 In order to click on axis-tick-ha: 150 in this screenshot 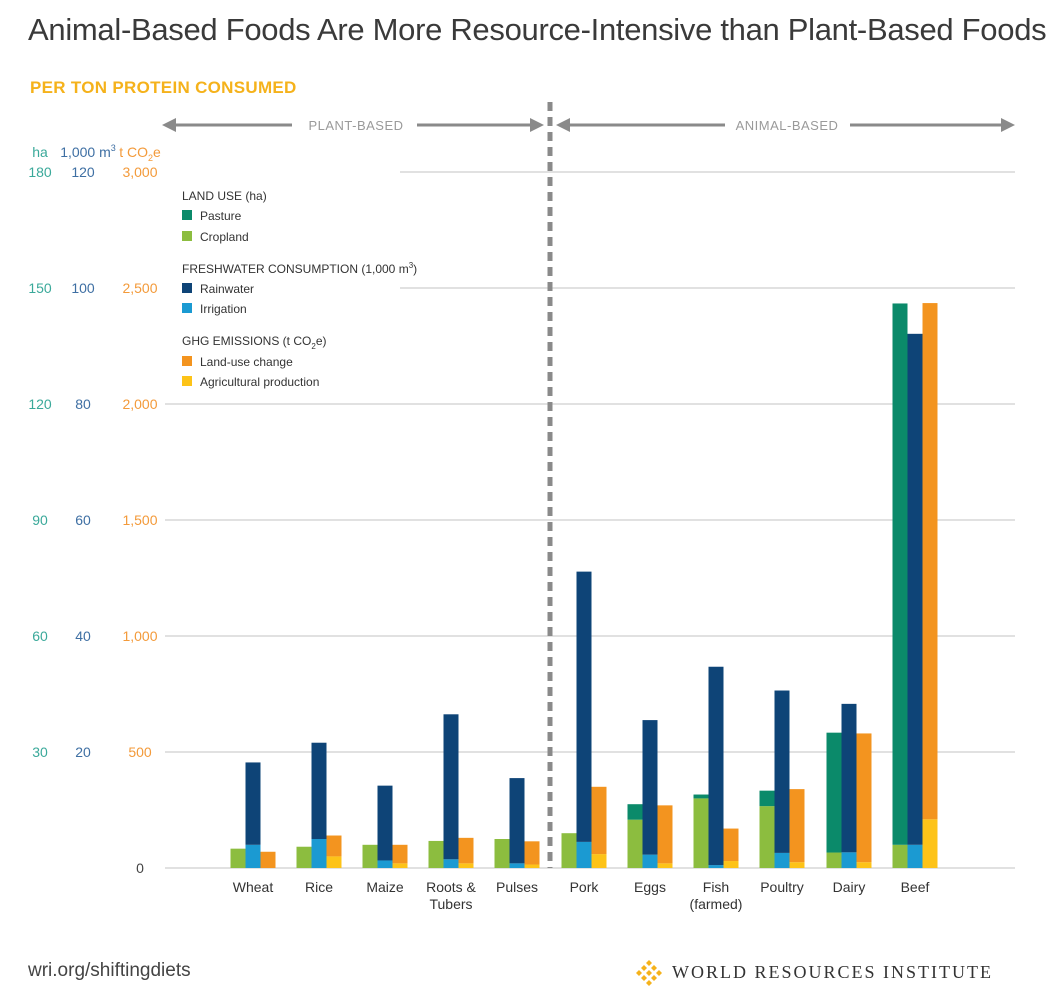, I will do `click(40, 288)`.